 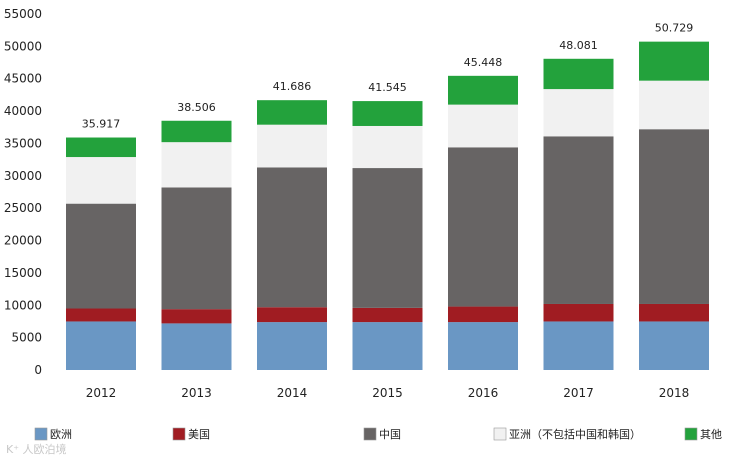 I want to click on total-label-2014: 41.686, so click(x=292, y=86).